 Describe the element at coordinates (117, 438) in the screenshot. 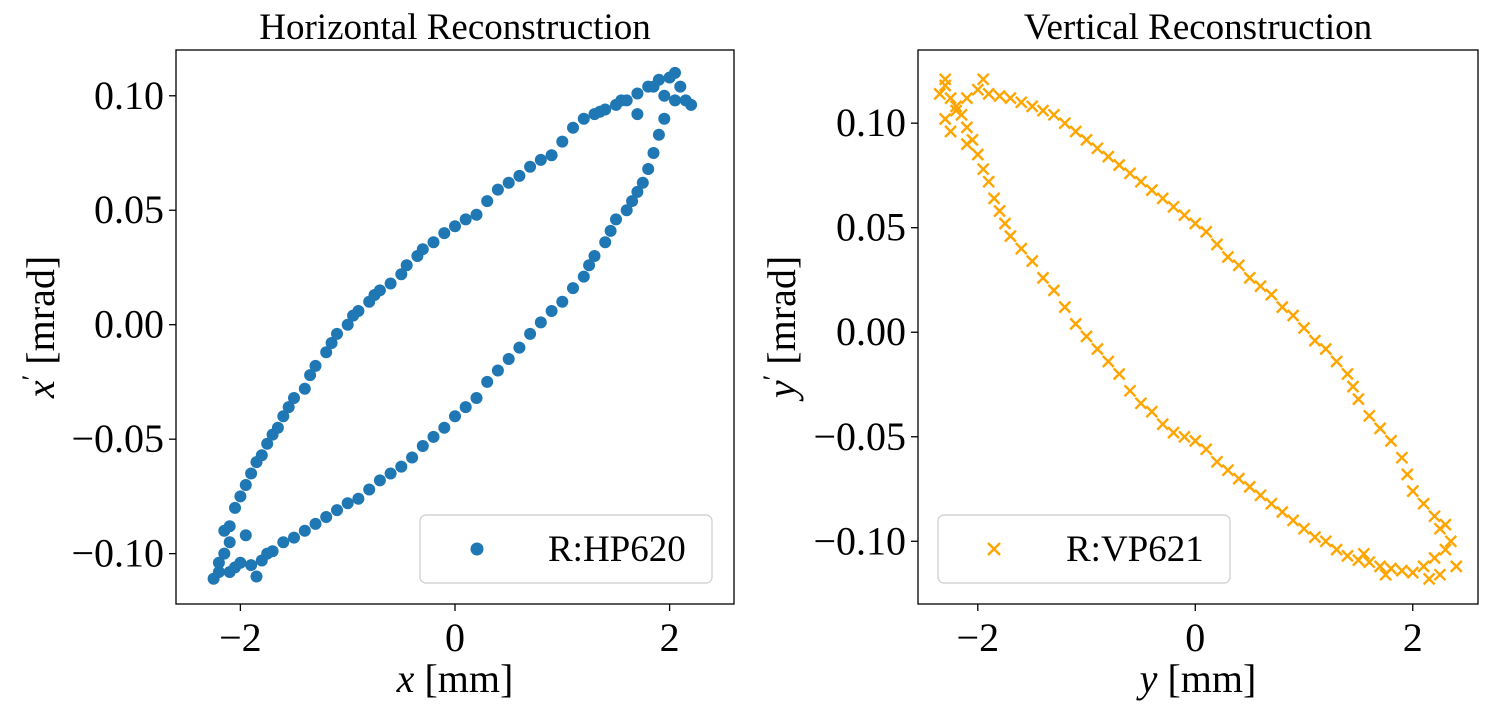

I see `y-tick-label: −0.05` at that location.